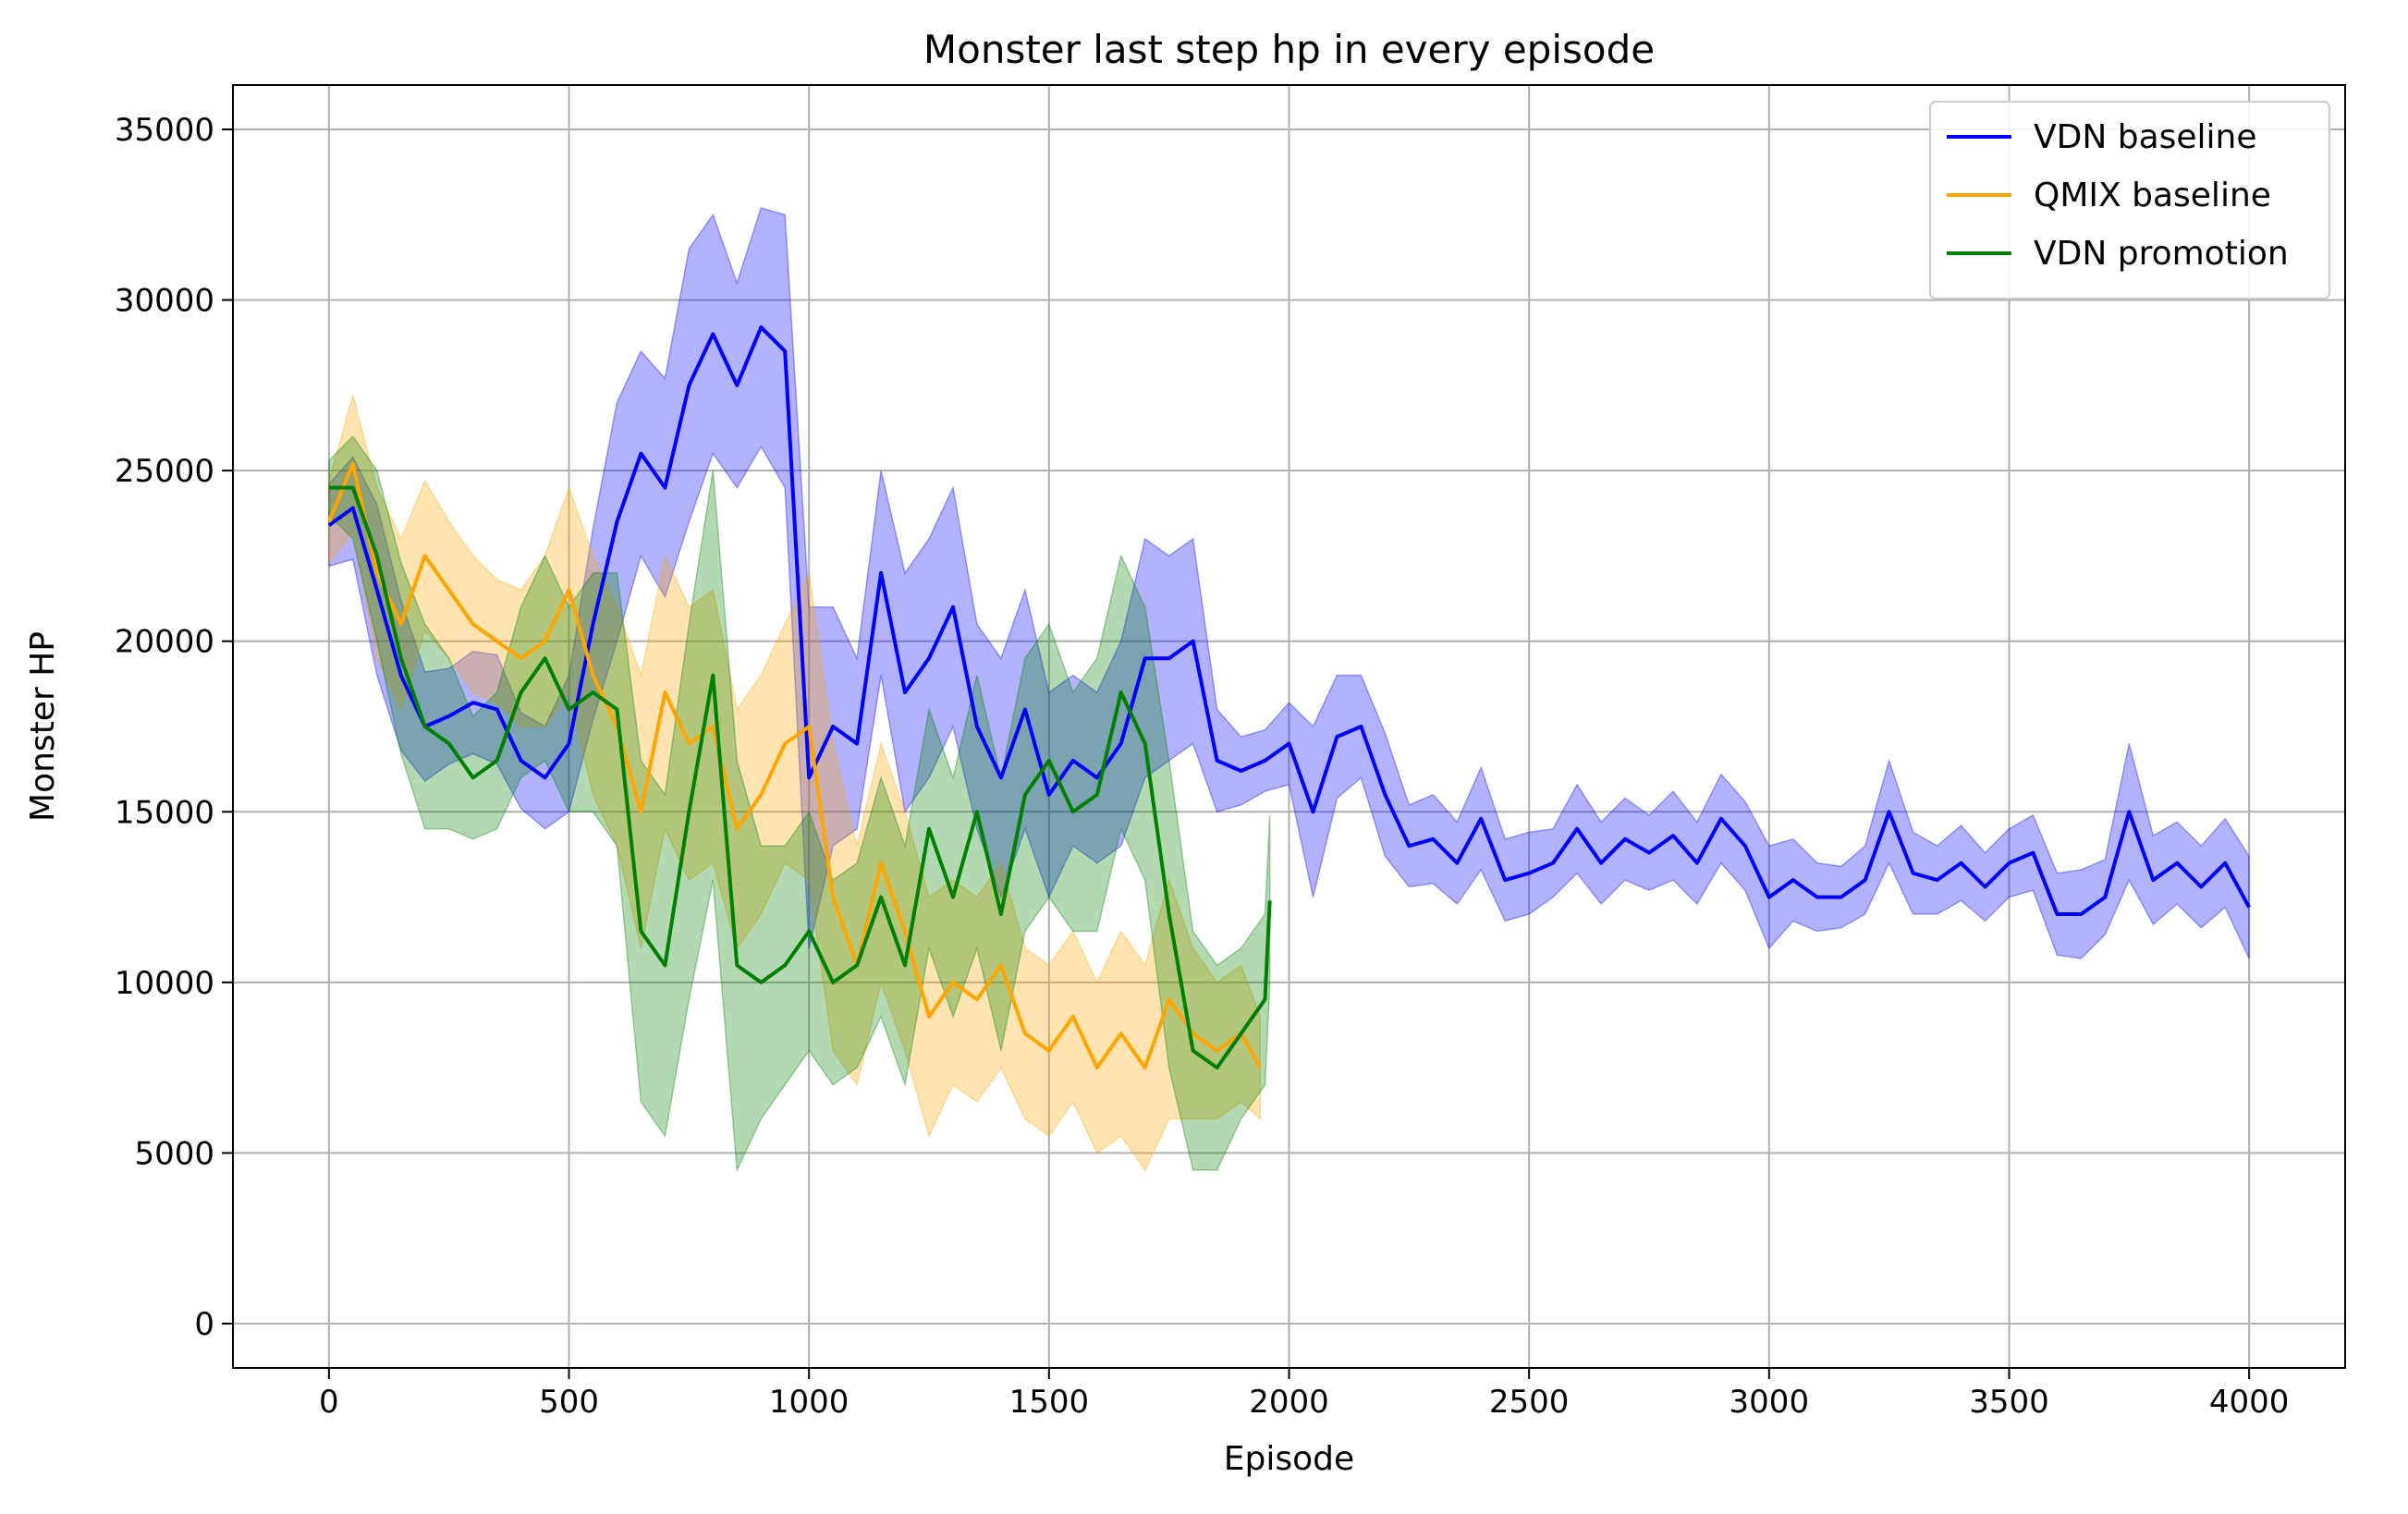 The height and width of the screenshot is (1514, 2408). What do you see at coordinates (2161, 254) in the screenshot?
I see `legend-label: VDN promotion` at bounding box center [2161, 254].